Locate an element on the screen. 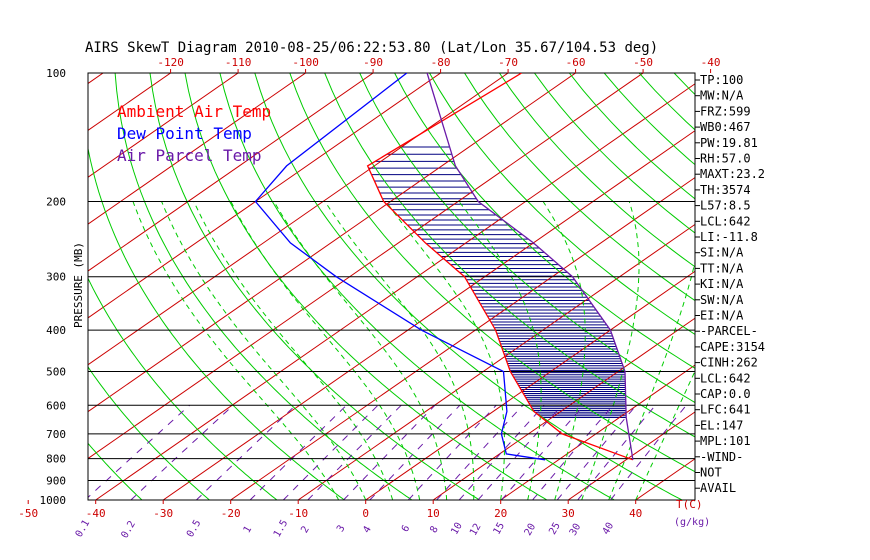  pressure-tick-label: 900 is located at coordinates (56, 480).